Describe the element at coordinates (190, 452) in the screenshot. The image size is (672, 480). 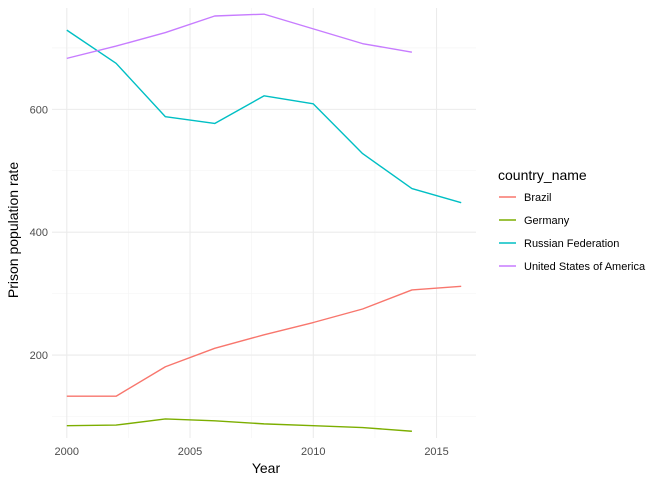
I see `x-tick-label: 2005` at that location.